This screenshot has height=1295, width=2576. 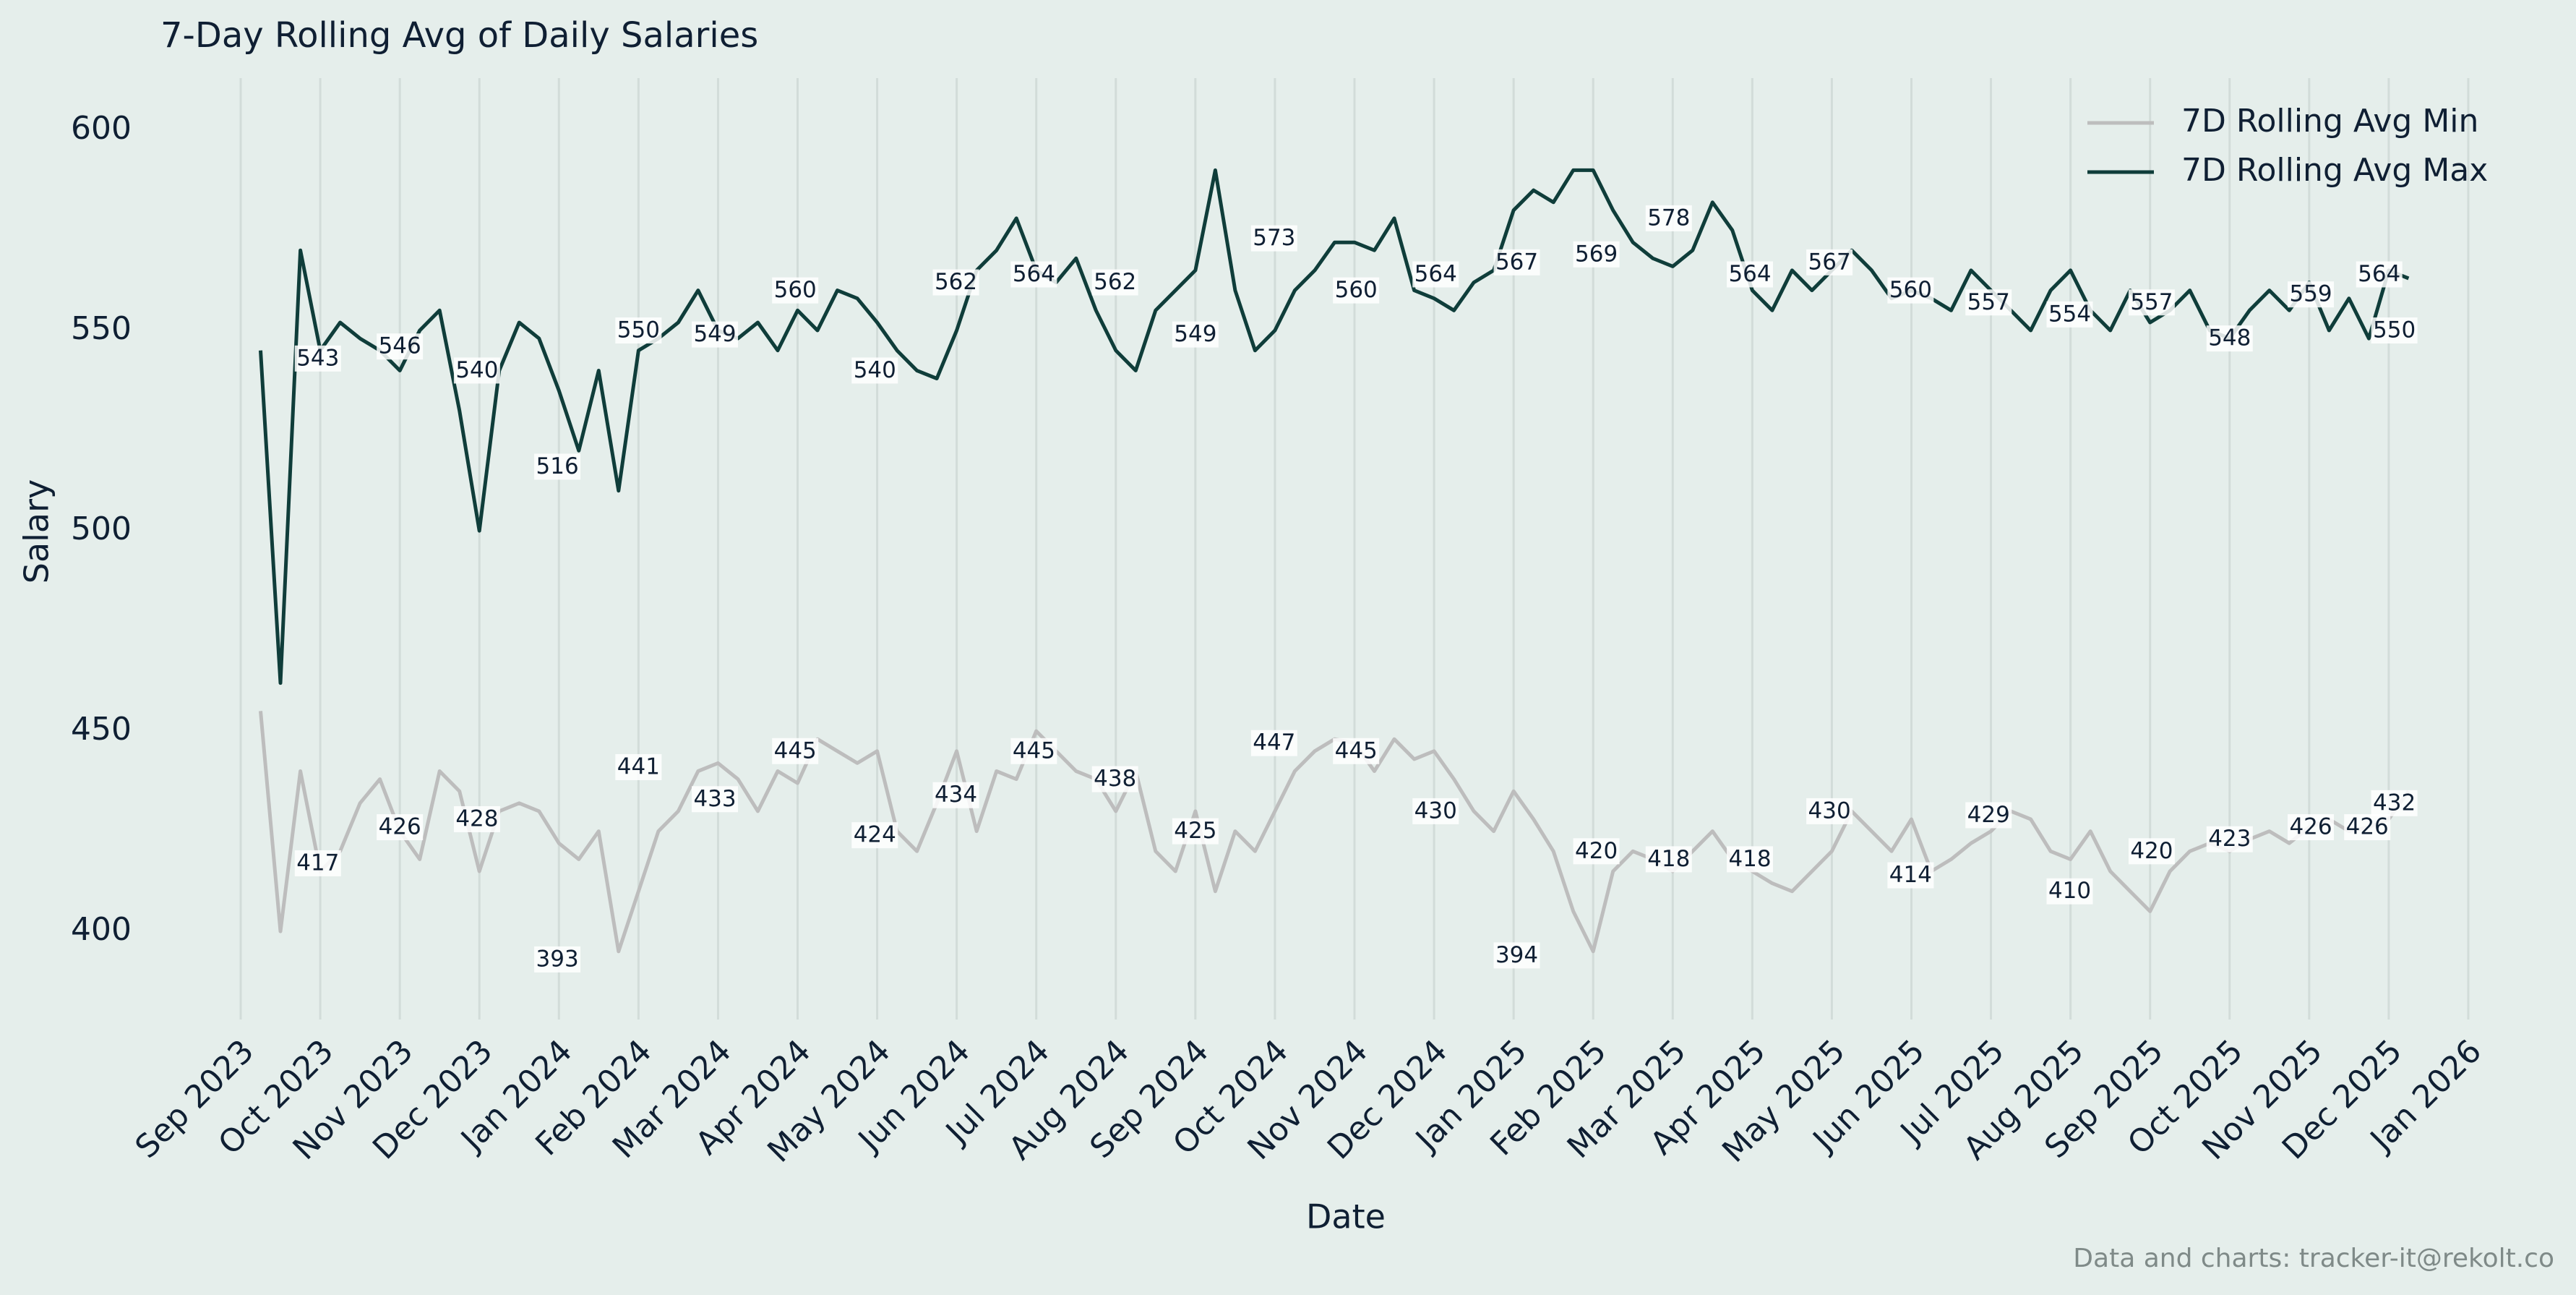 What do you see at coordinates (102, 528) in the screenshot?
I see `y-tick-label: 500` at bounding box center [102, 528].